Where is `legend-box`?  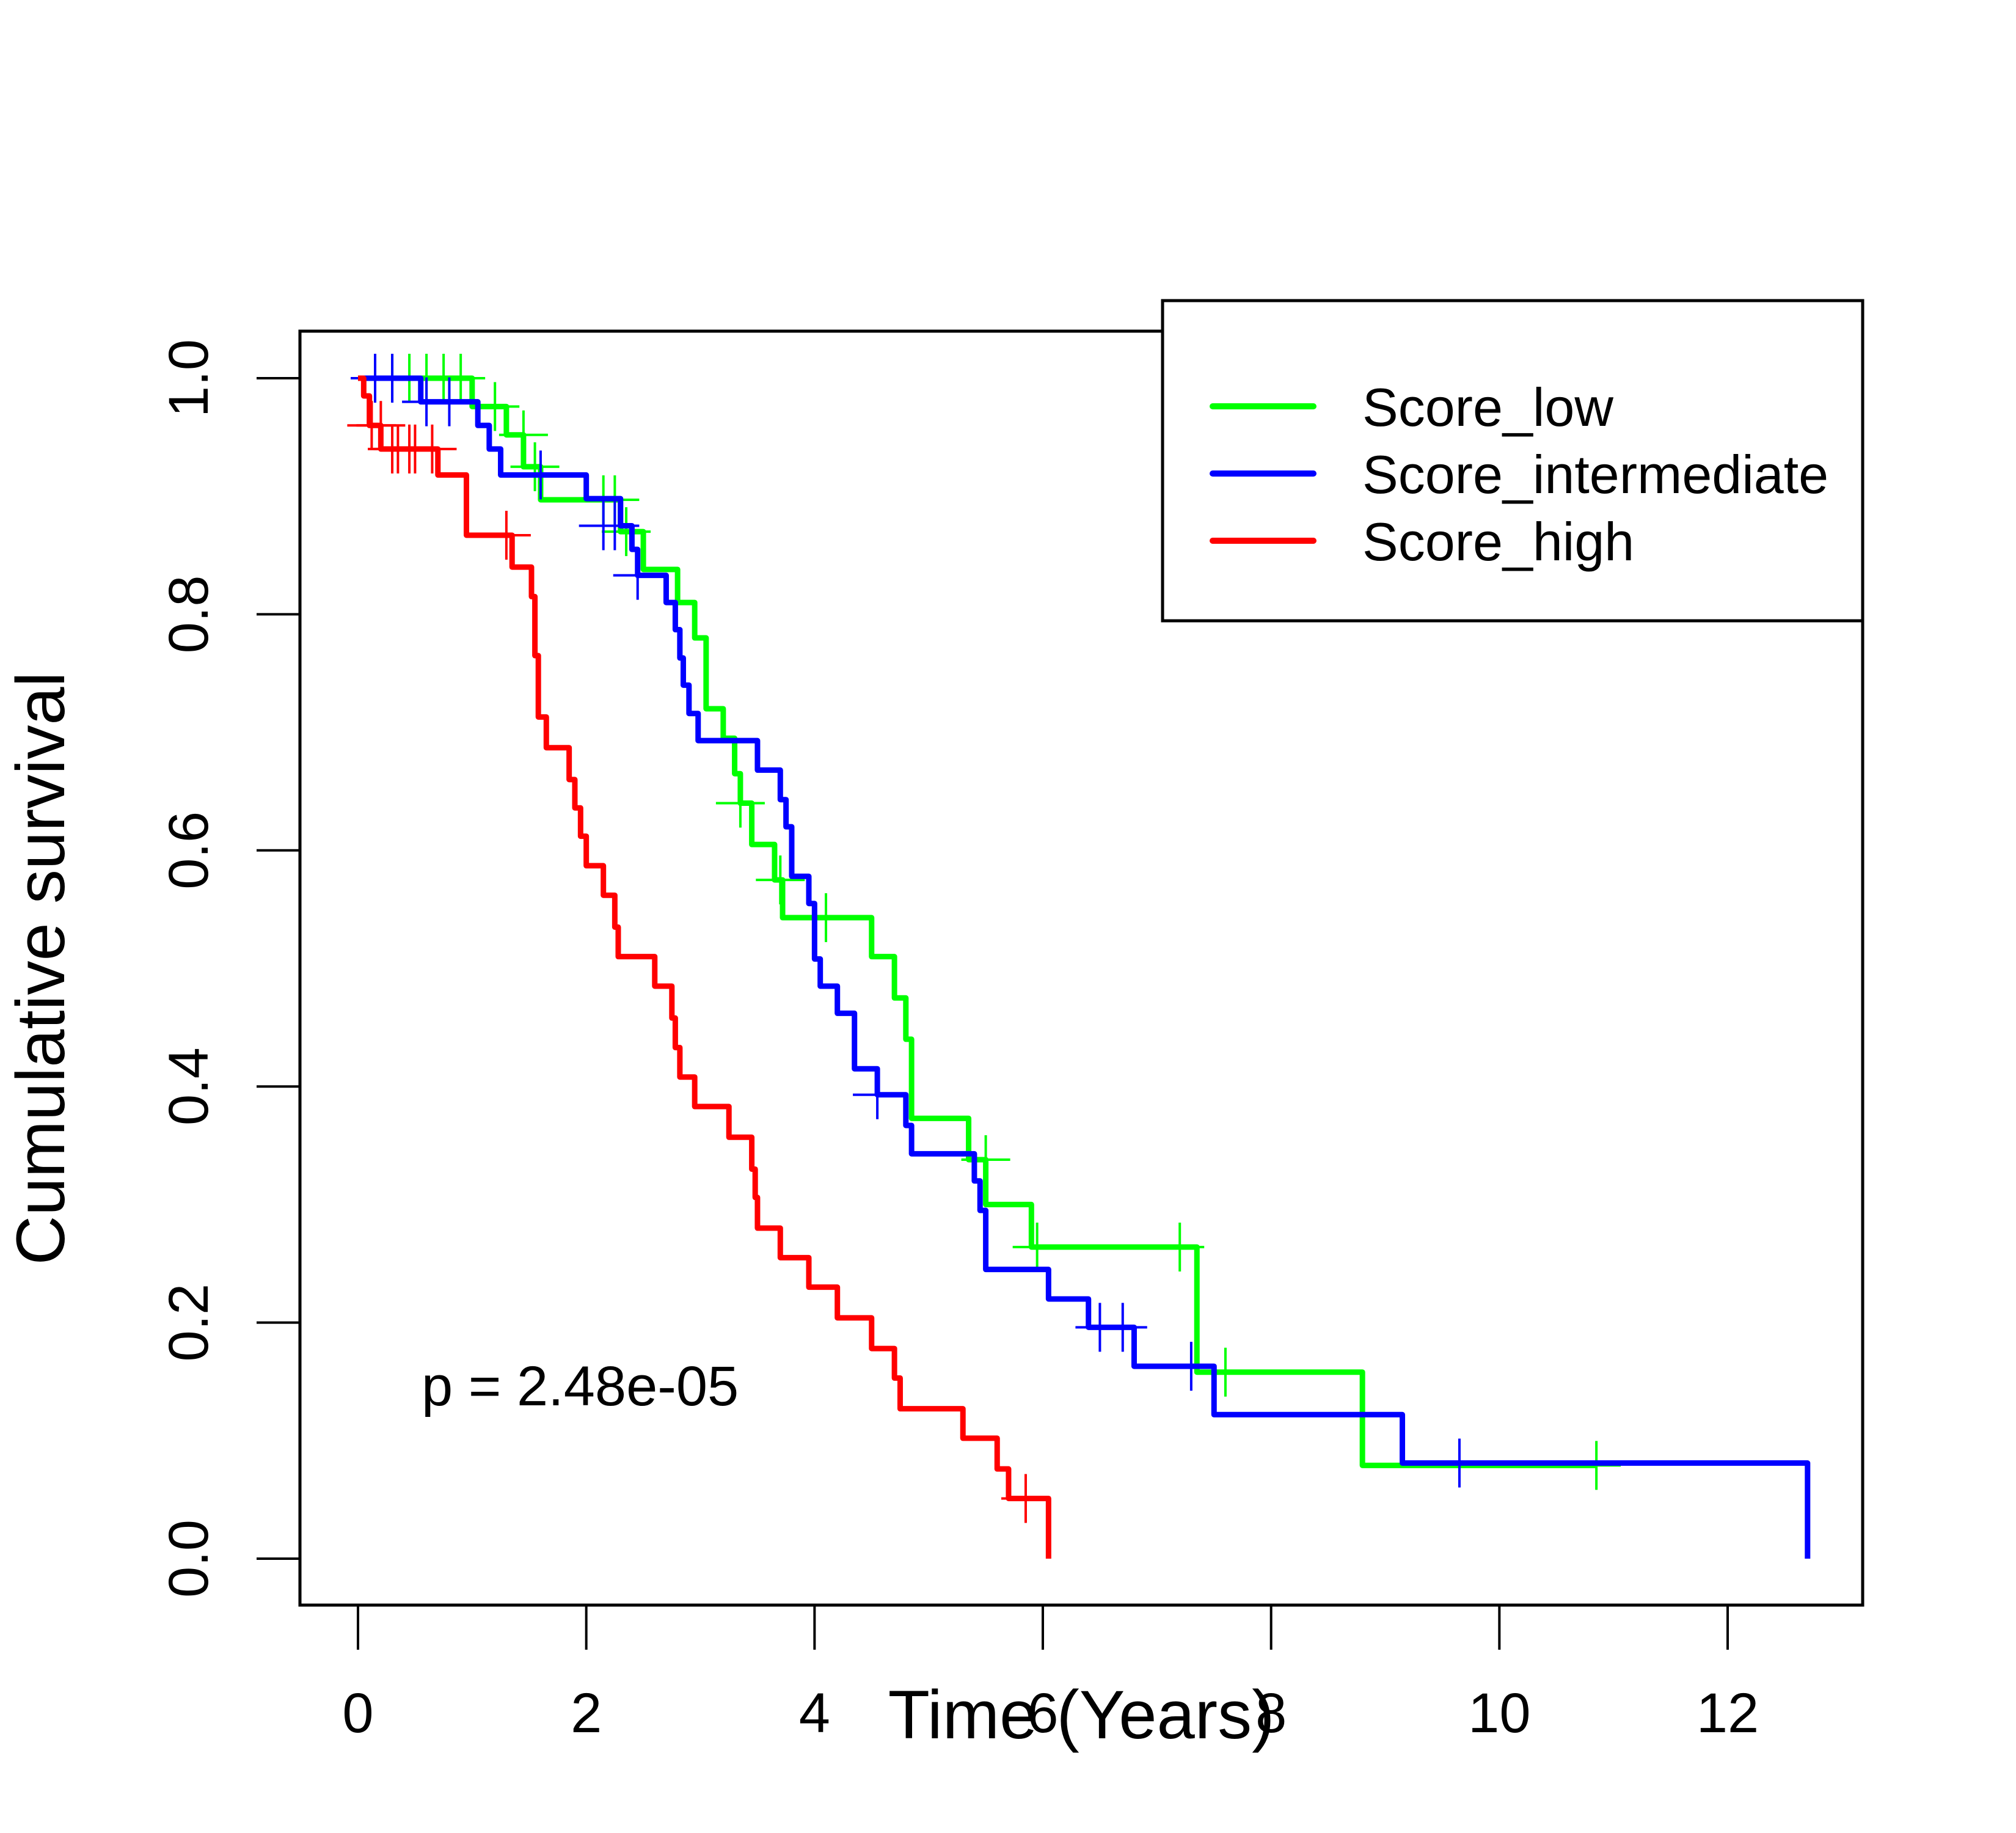
legend-box is located at coordinates (1512, 461).